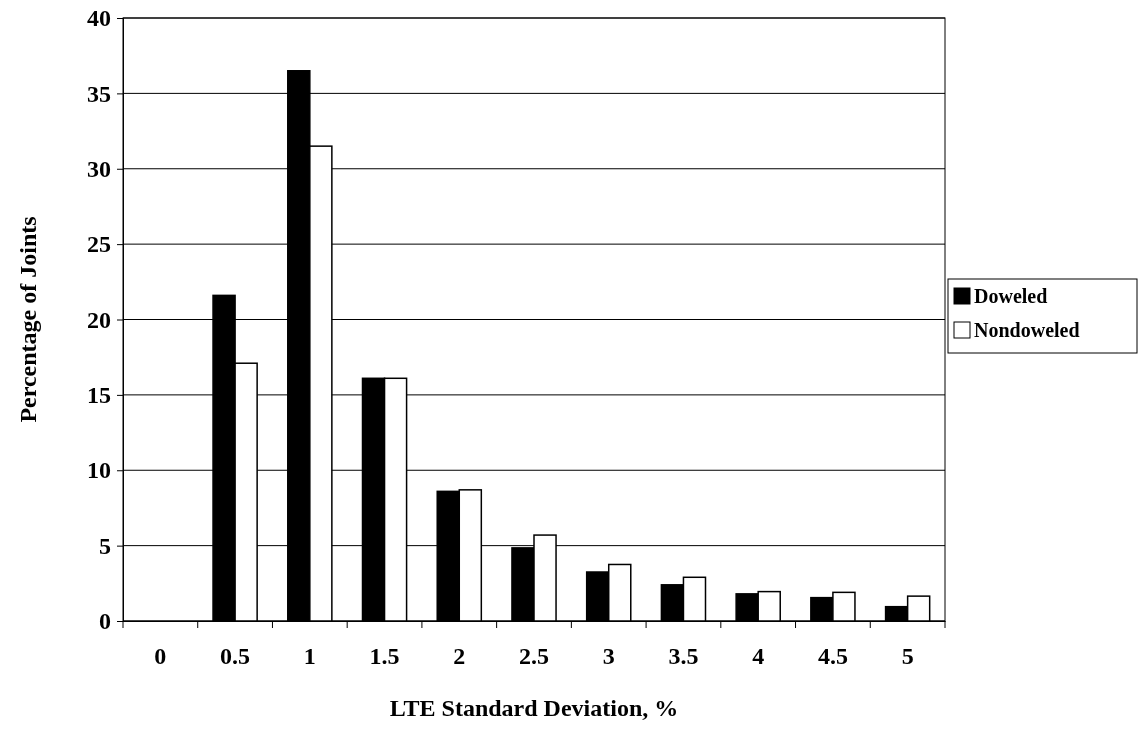  I want to click on y-tick-label: 30, so click(99, 168).